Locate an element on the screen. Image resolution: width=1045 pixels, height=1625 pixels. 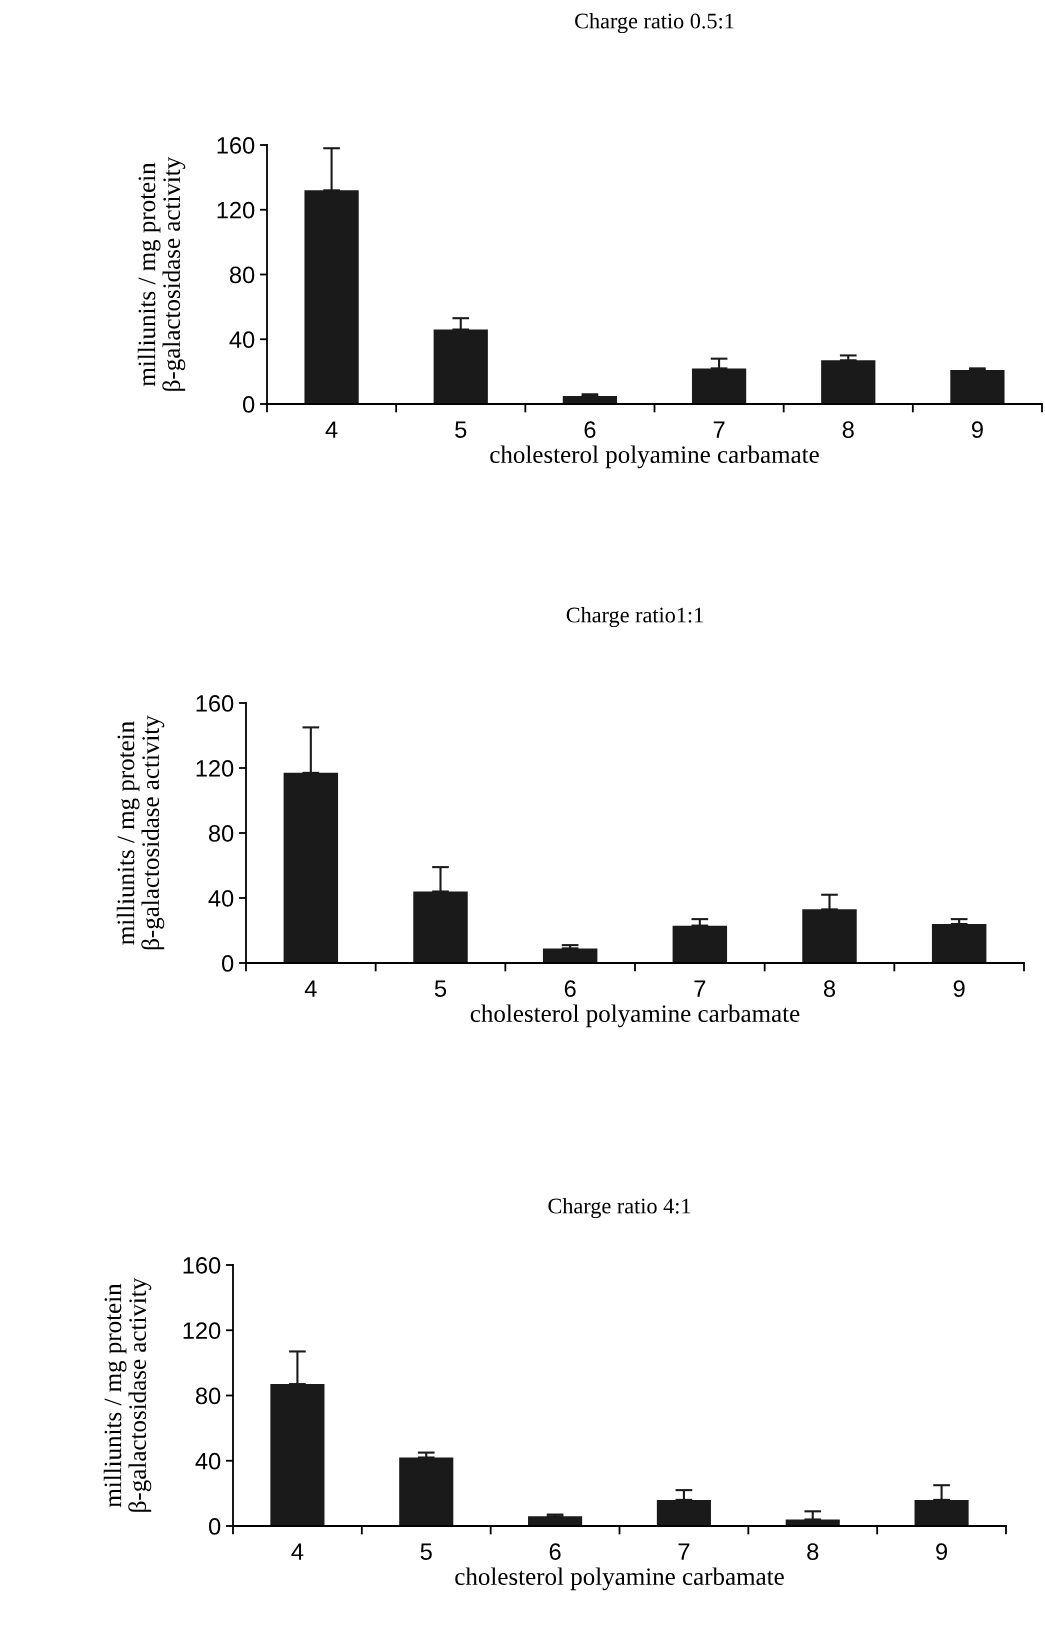
chart-title: Charge ratio1:1 is located at coordinates (634, 617).